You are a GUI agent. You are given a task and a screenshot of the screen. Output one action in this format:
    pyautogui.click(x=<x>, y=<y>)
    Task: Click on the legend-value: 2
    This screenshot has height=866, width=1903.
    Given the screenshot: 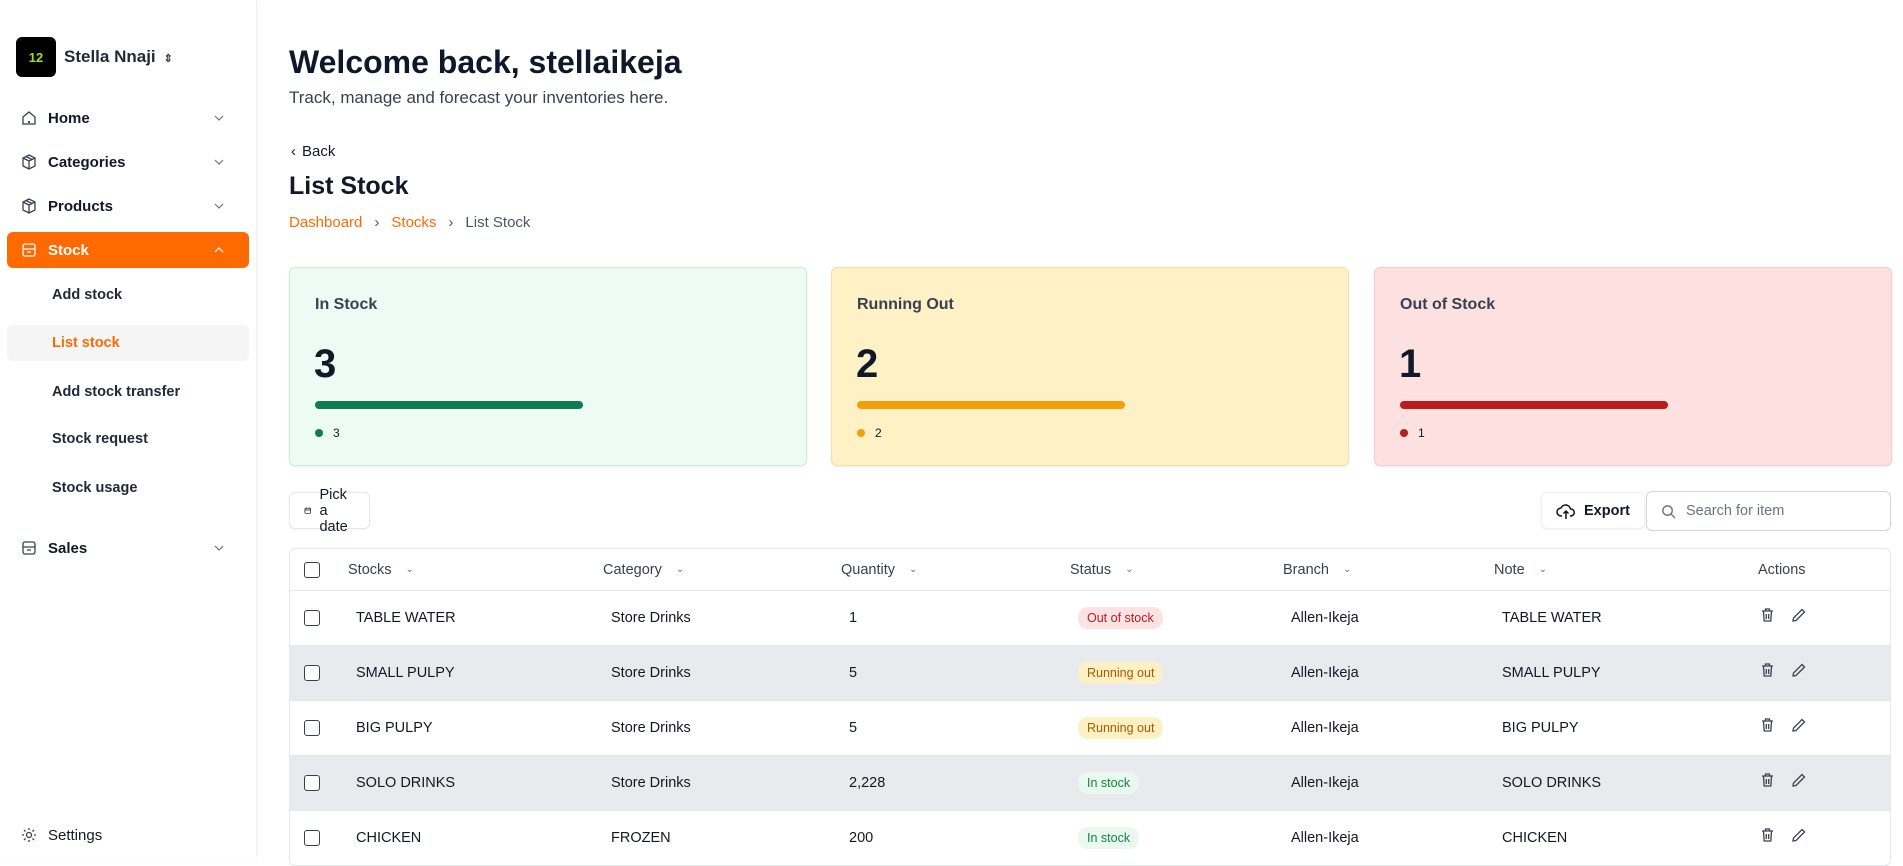 What is the action you would take?
    pyautogui.click(x=878, y=433)
    